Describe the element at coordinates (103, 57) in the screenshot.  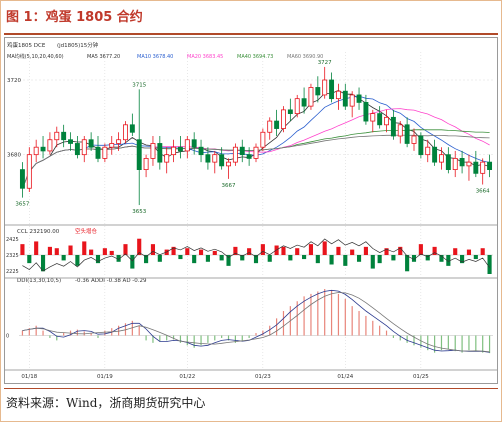
I see `ma-legend-entry: MA5 3677.20` at that location.